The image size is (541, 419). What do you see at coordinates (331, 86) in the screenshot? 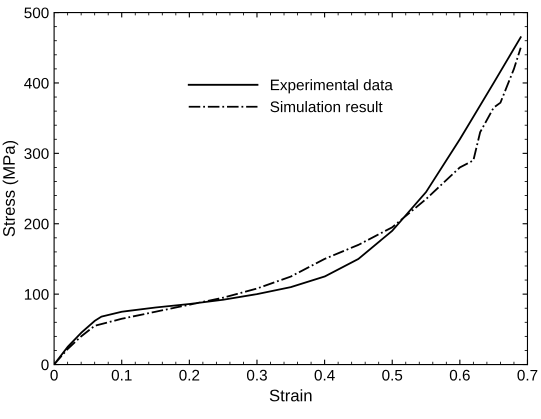
I see `legend-label: Experimental data` at bounding box center [331, 86].